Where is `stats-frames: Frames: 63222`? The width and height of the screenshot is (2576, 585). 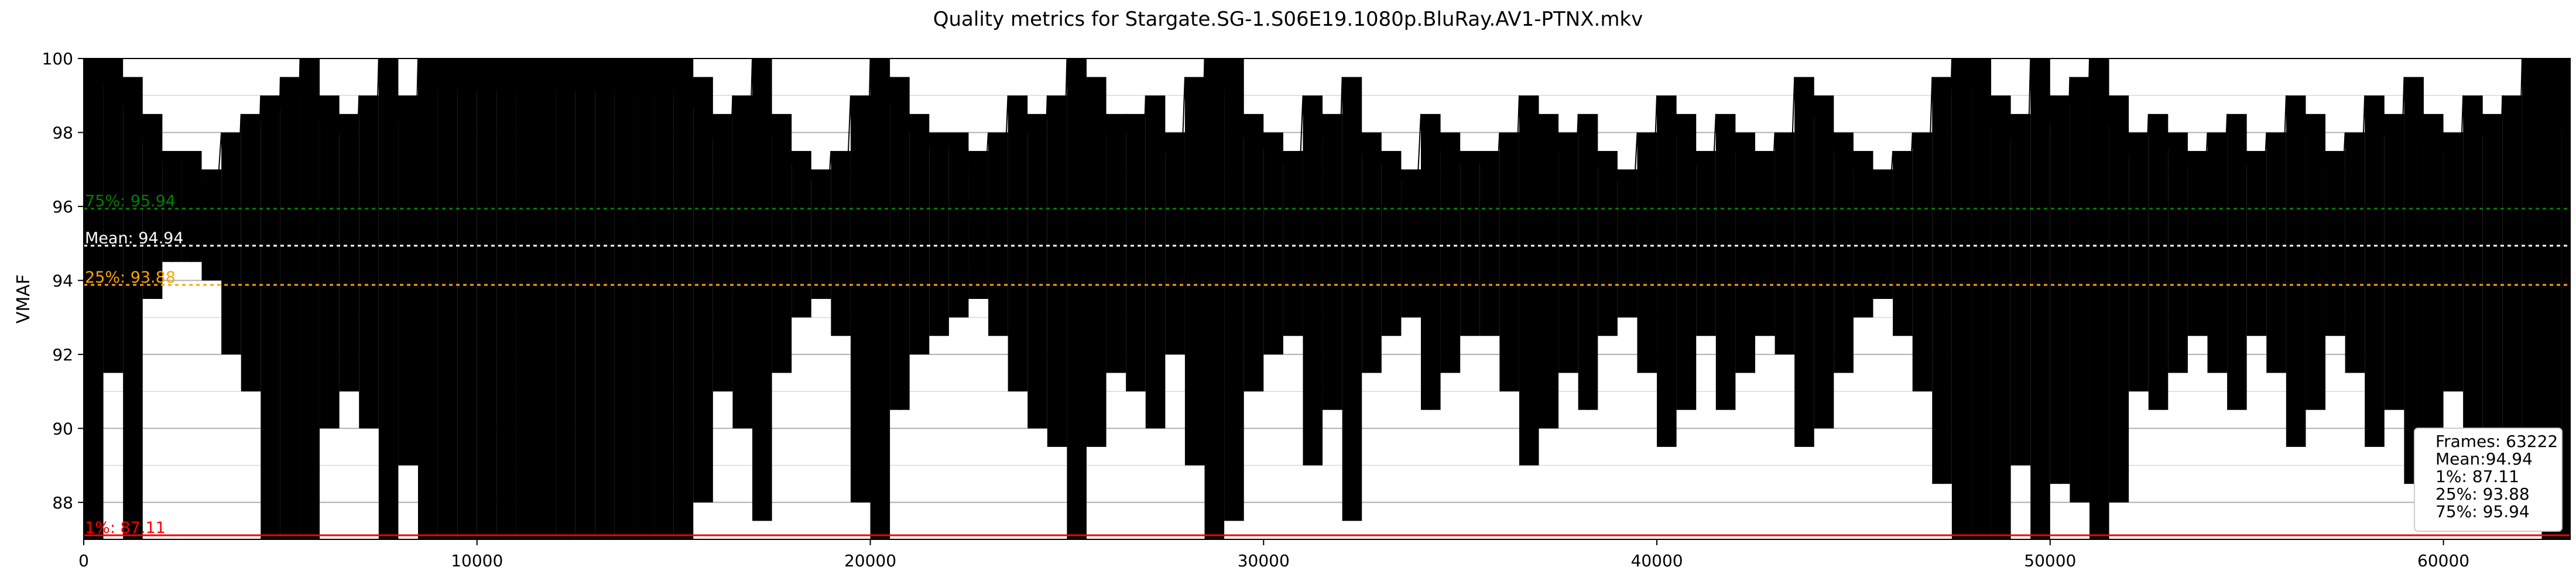
stats-frames: Frames: 63222 is located at coordinates (2496, 441).